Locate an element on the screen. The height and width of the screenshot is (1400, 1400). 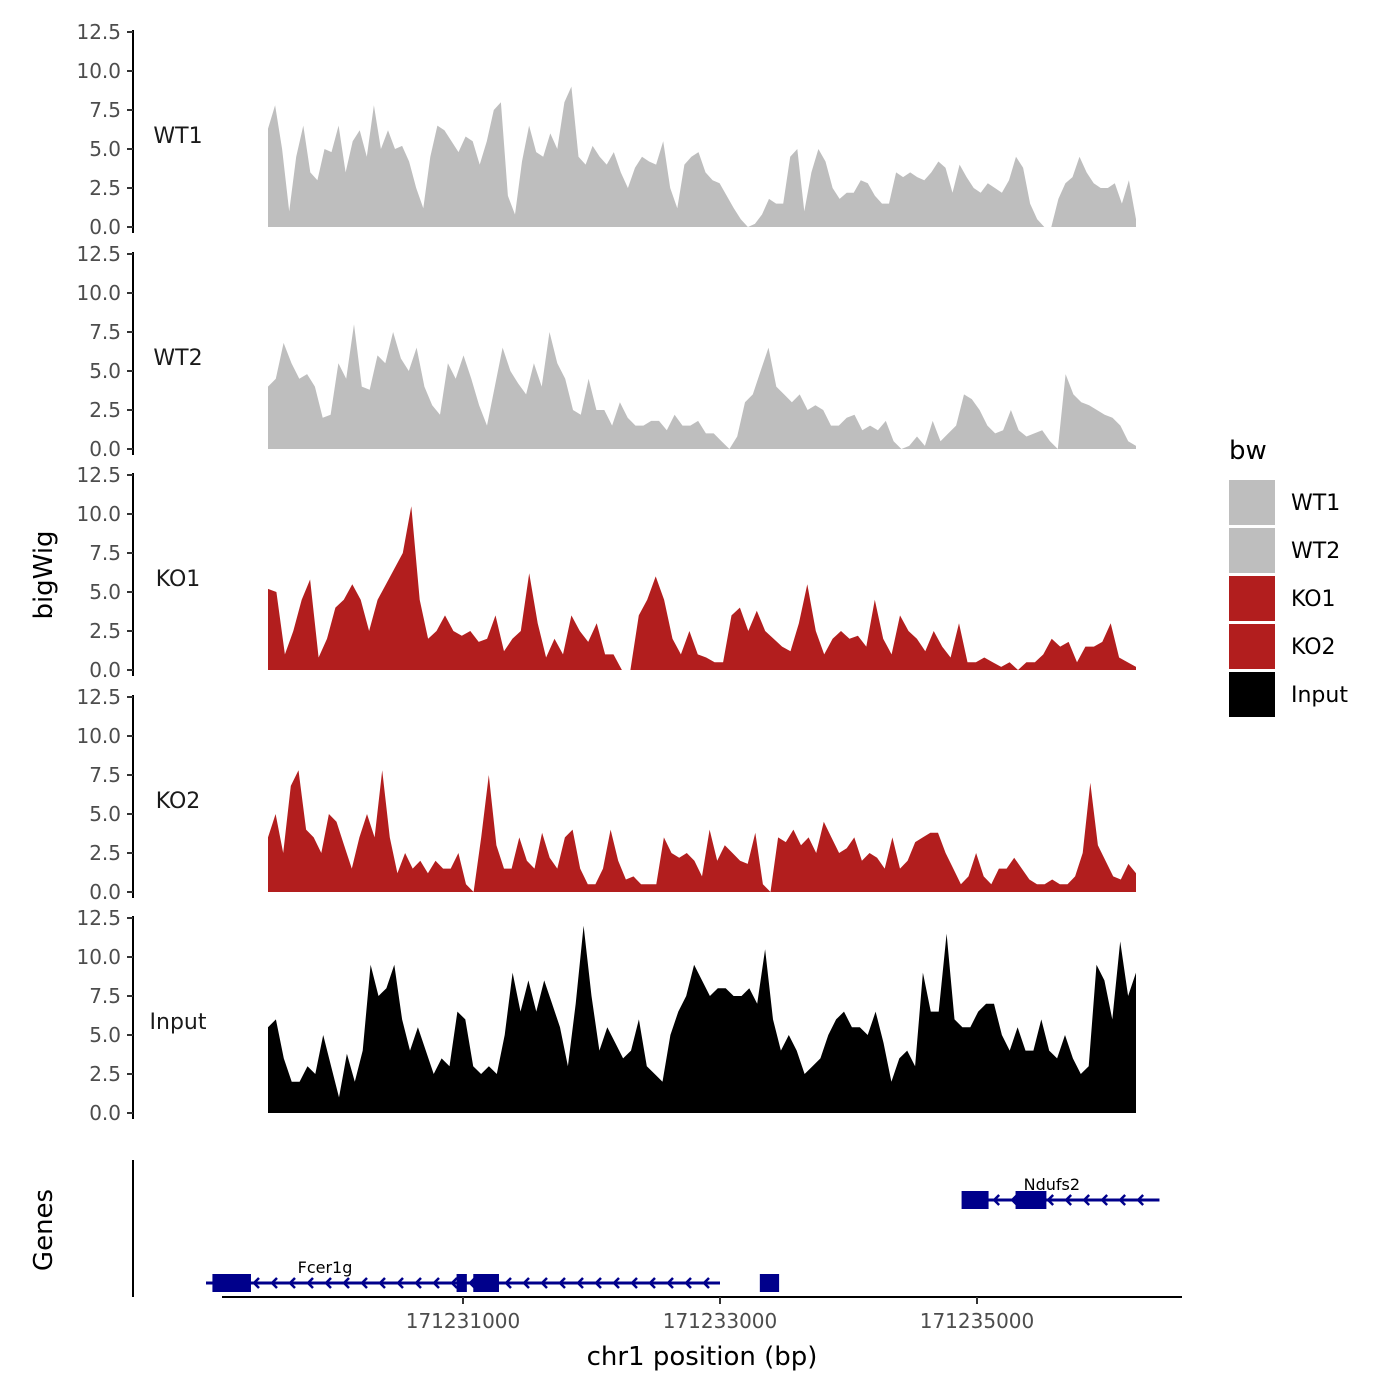
legend-key-wt1 is located at coordinates (1252, 502).